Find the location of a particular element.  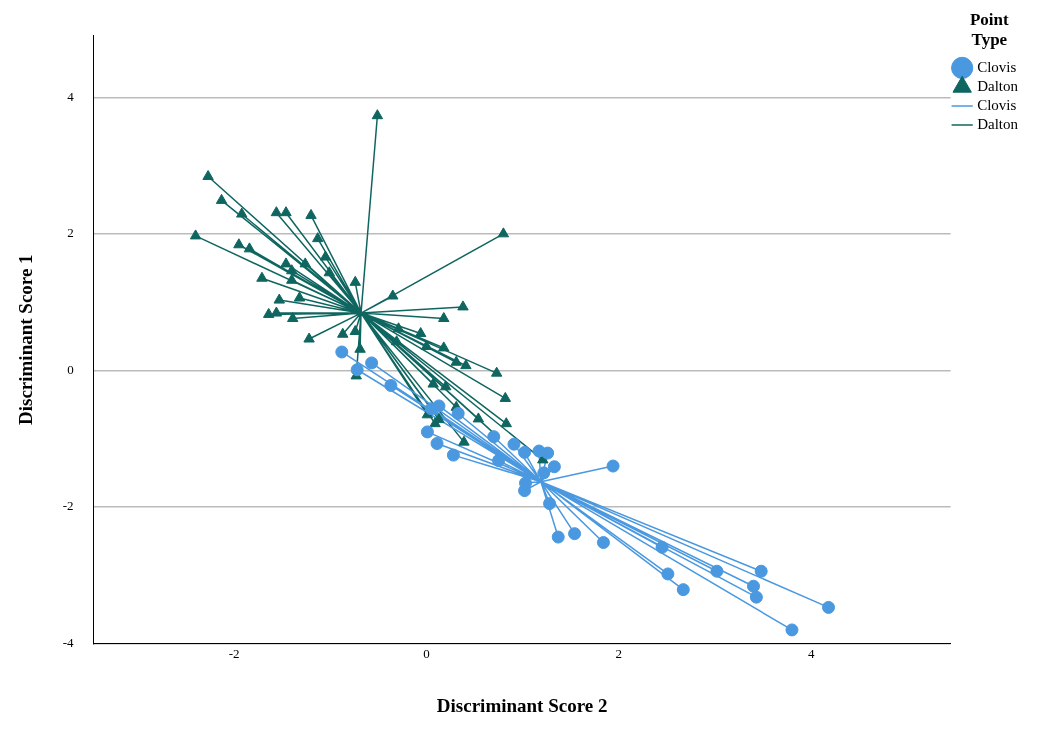

x-tick-label: 0 is located at coordinates (426, 653).